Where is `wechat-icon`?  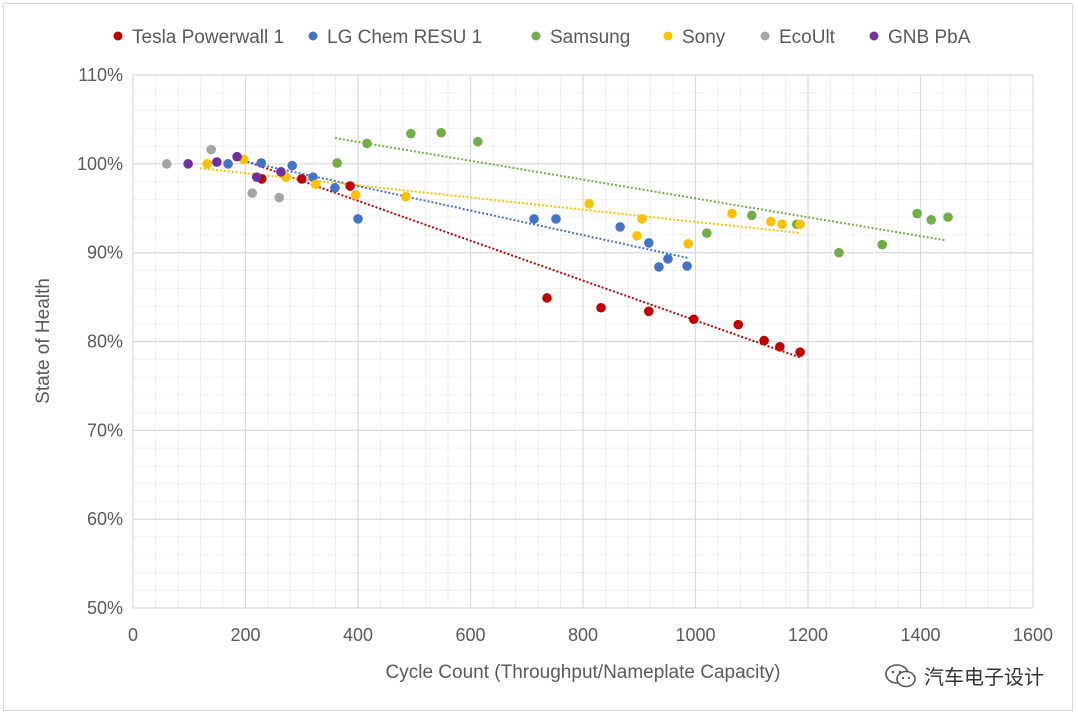 wechat-icon is located at coordinates (900, 675).